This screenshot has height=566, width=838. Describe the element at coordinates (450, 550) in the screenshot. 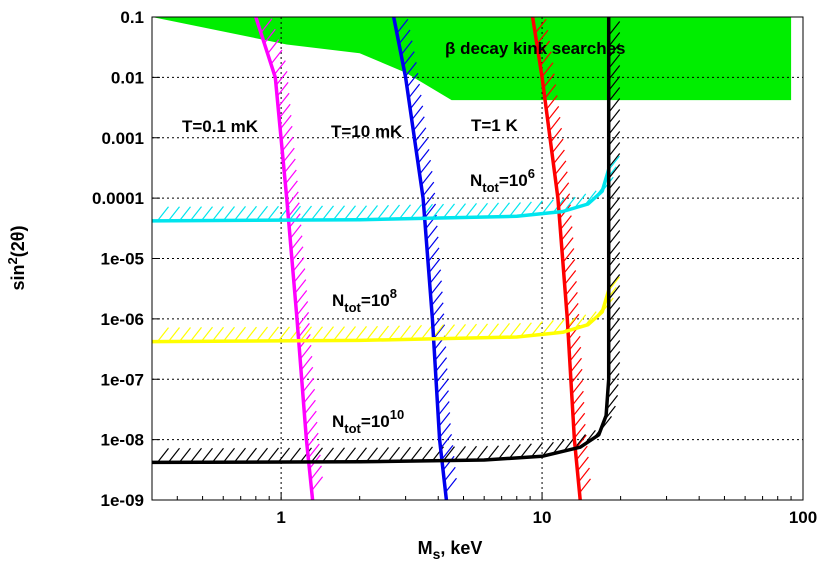

I see `x-axis-label: Ms, keV` at that location.